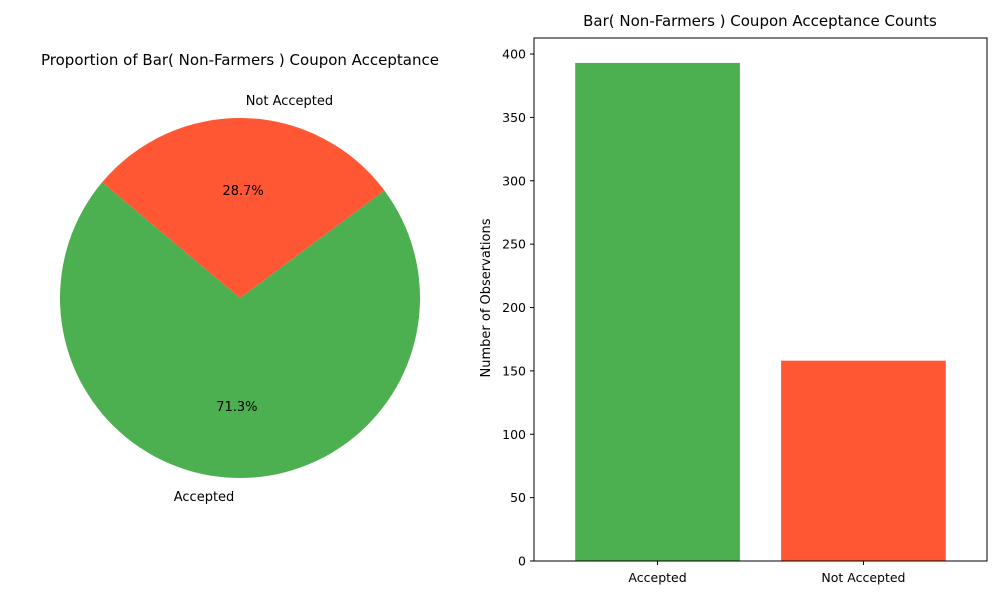  Describe the element at coordinates (243, 207) in the screenshot. I see `pie-slice-not-accepted` at that location.